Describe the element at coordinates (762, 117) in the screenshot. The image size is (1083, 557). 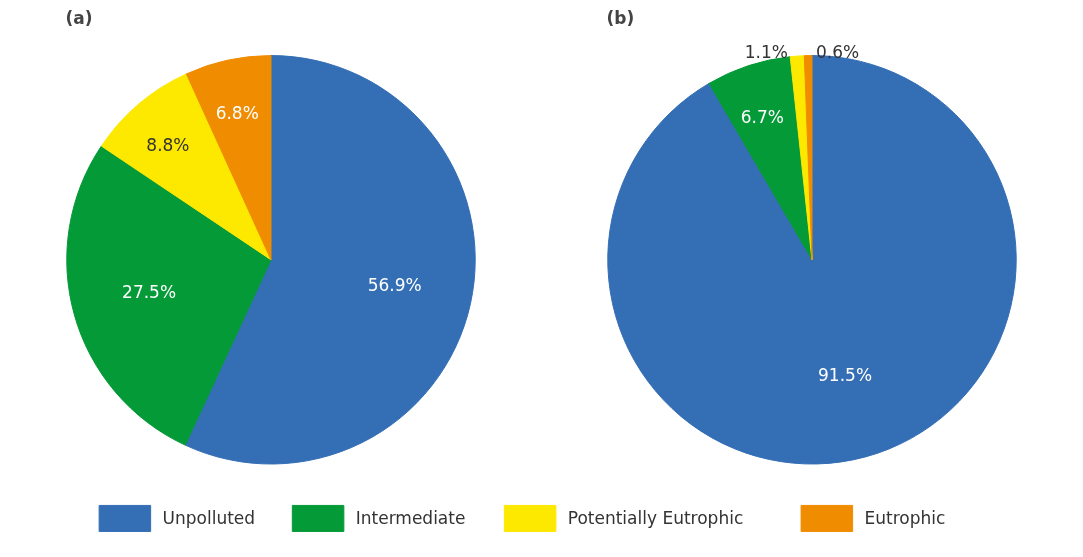
I see `data-label: 6.7%` at that location.